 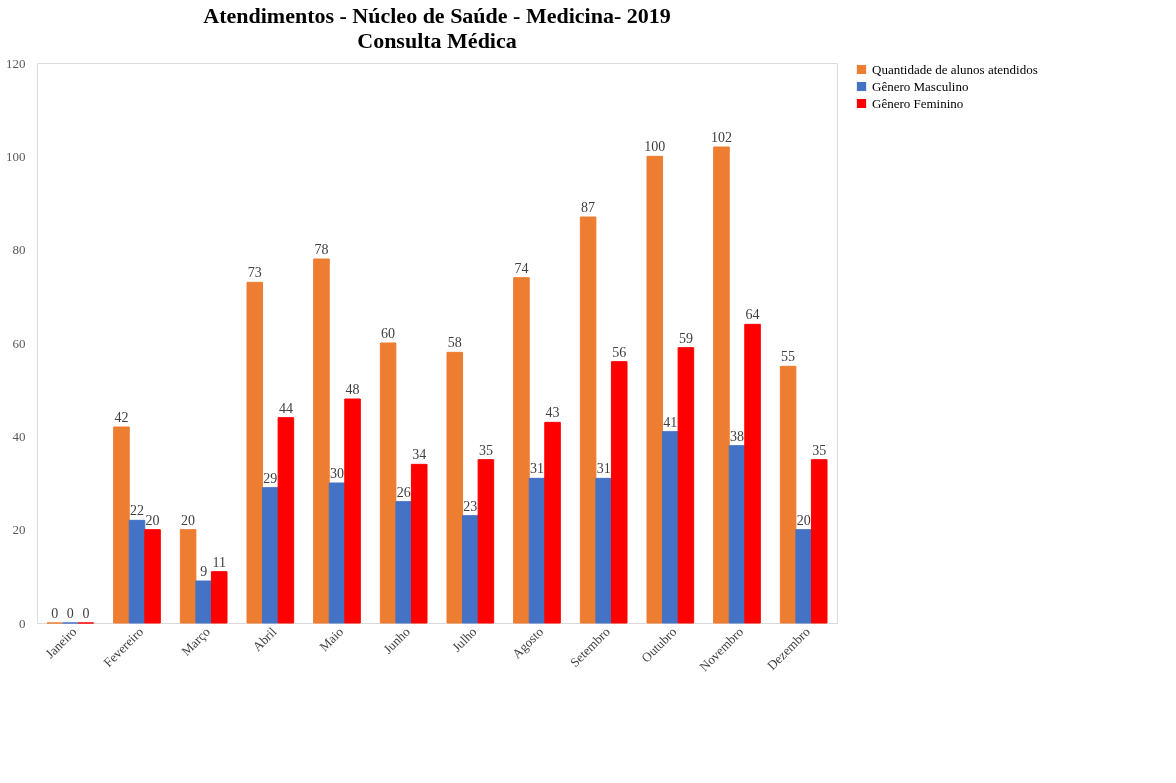 I want to click on data-label: 58, so click(x=454, y=343).